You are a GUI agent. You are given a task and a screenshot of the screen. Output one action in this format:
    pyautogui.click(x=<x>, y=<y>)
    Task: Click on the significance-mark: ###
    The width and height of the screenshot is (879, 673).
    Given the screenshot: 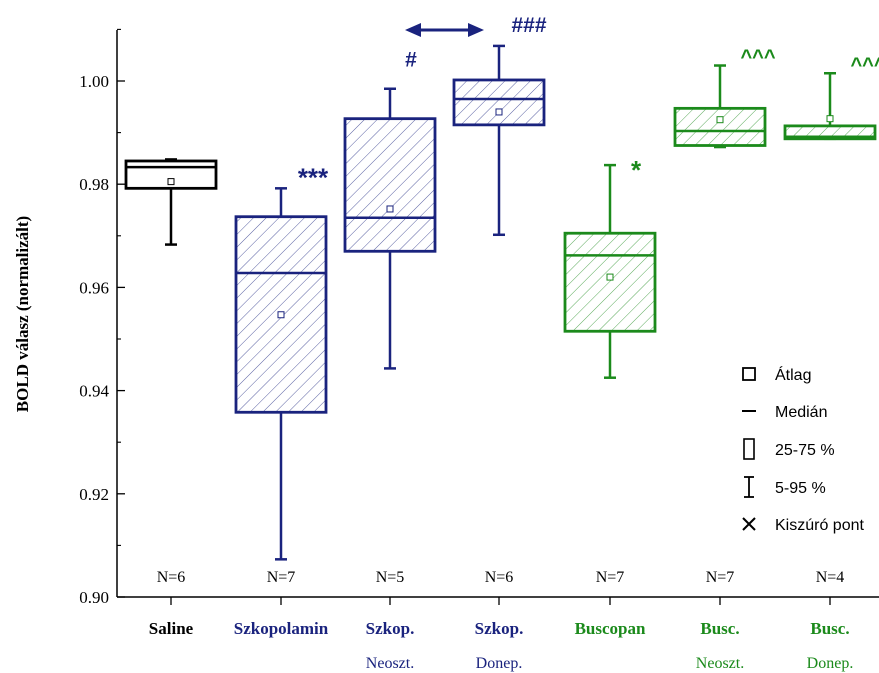 What is the action you would take?
    pyautogui.click(x=528, y=25)
    